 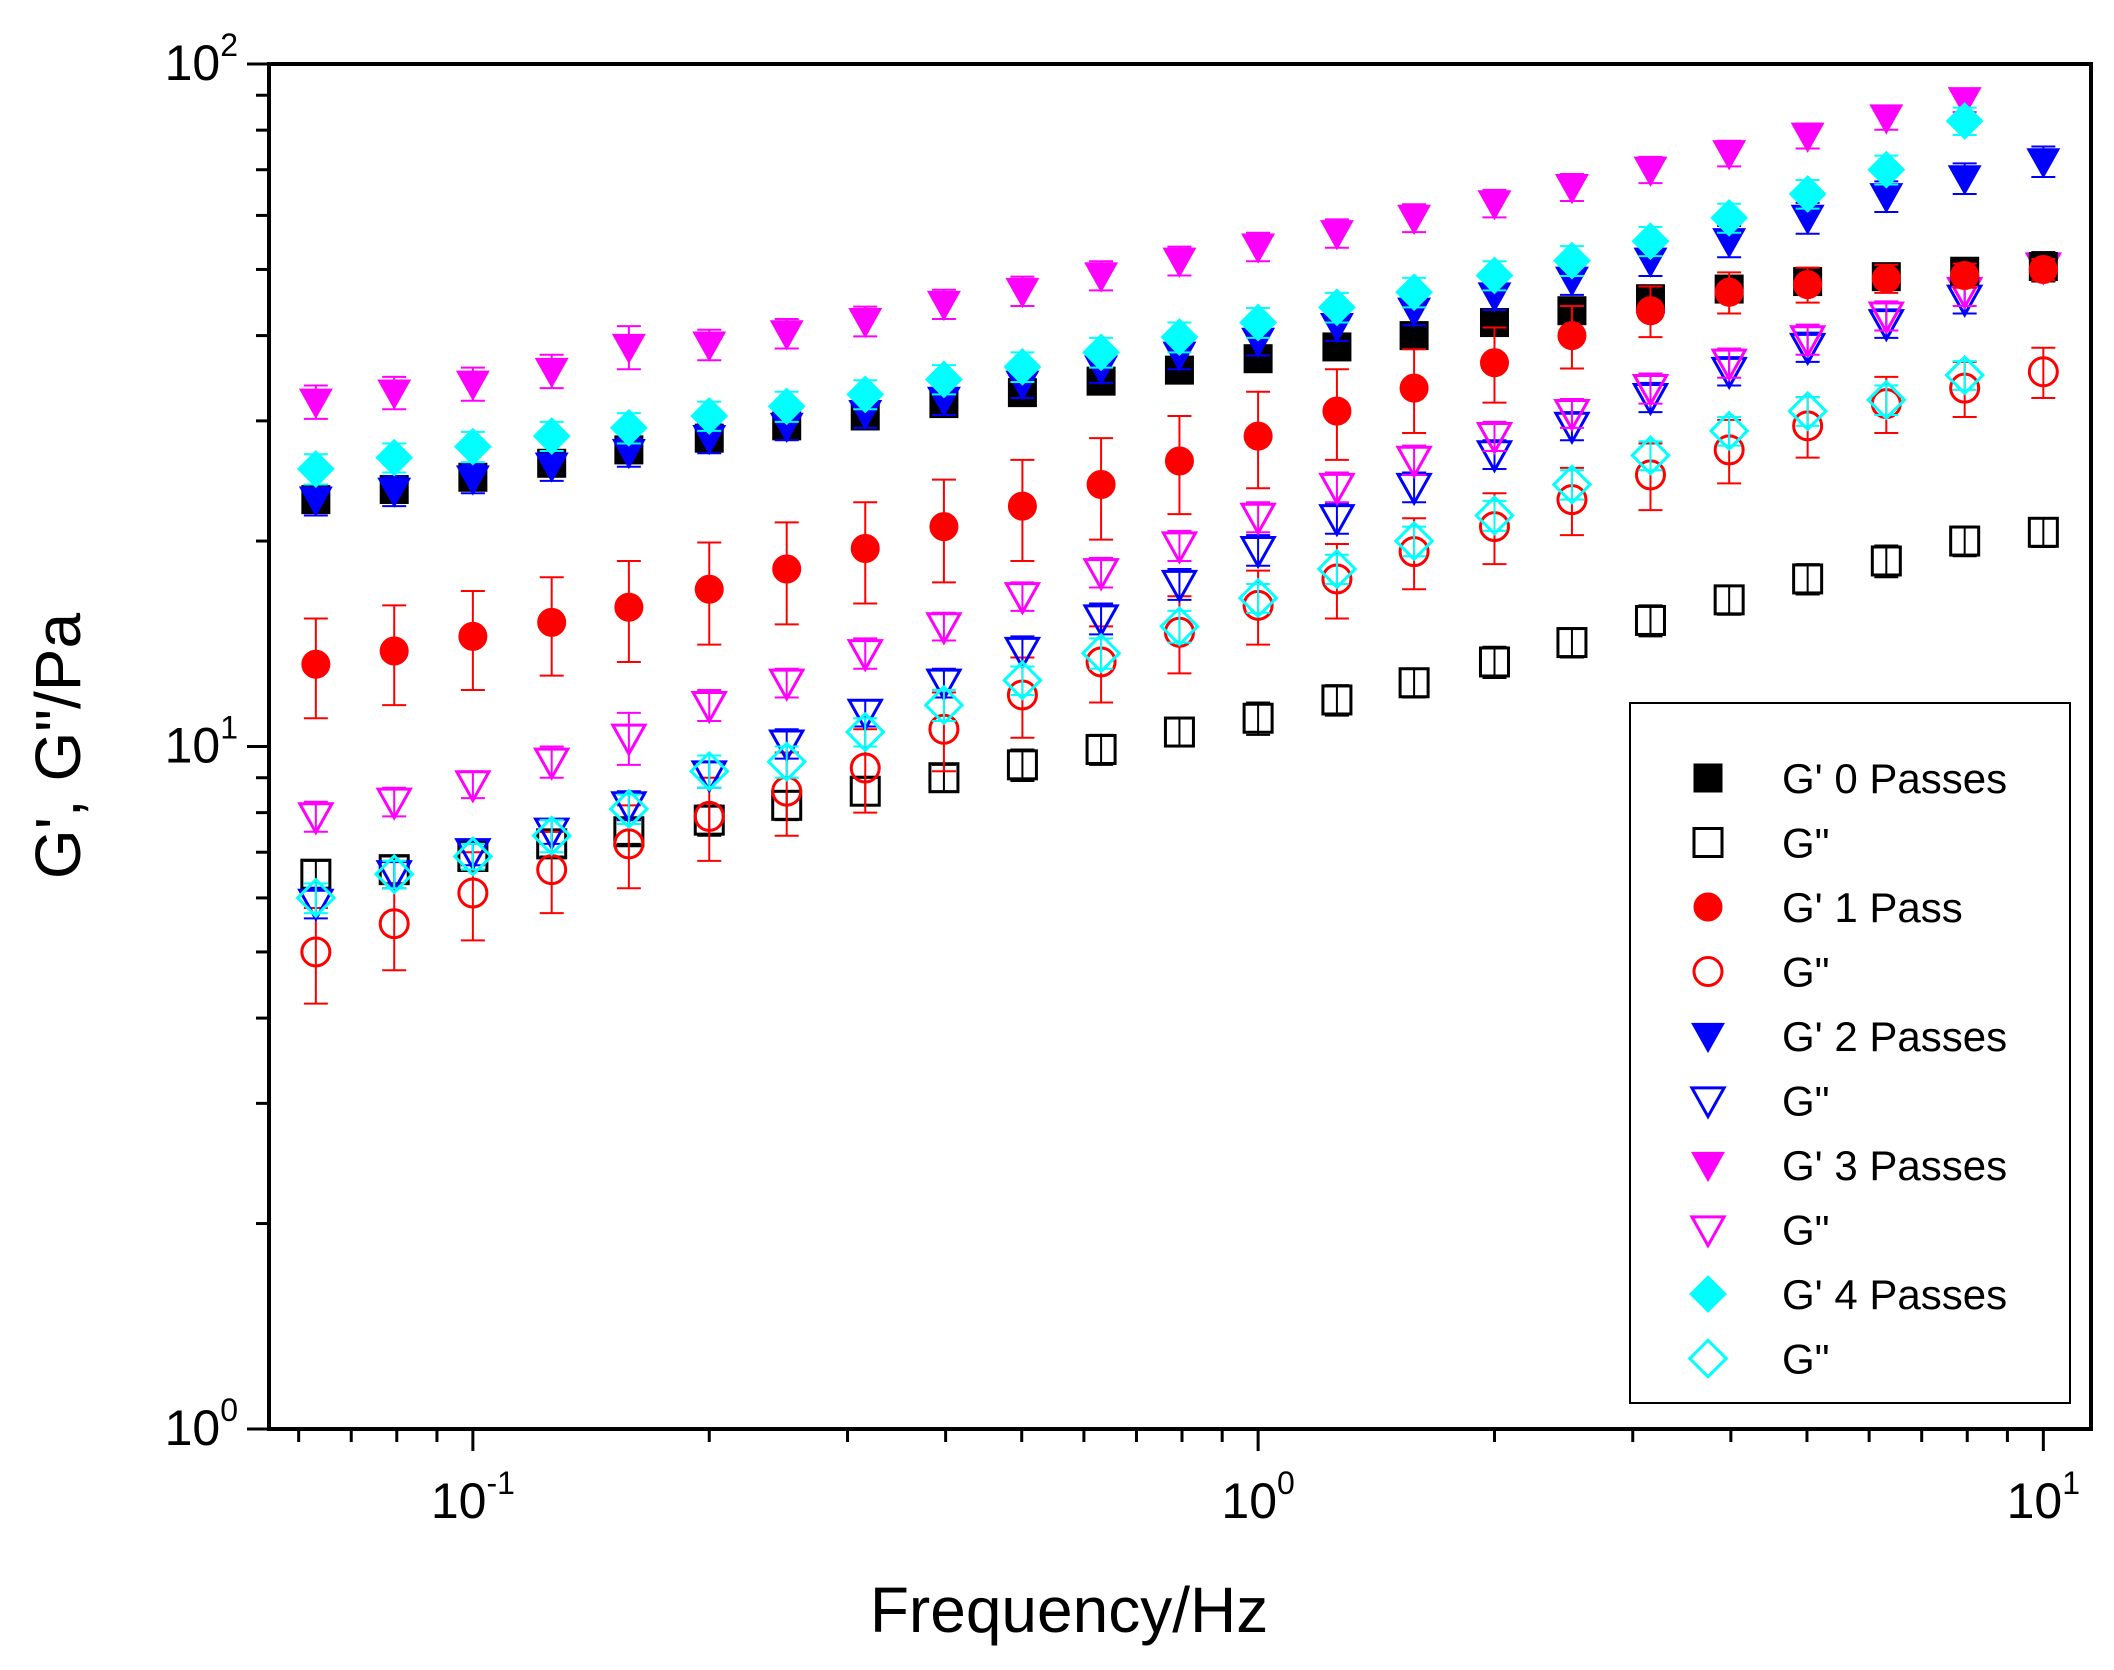 I want to click on x-tick-label: 10⁻¹, so click(x=473, y=1497).